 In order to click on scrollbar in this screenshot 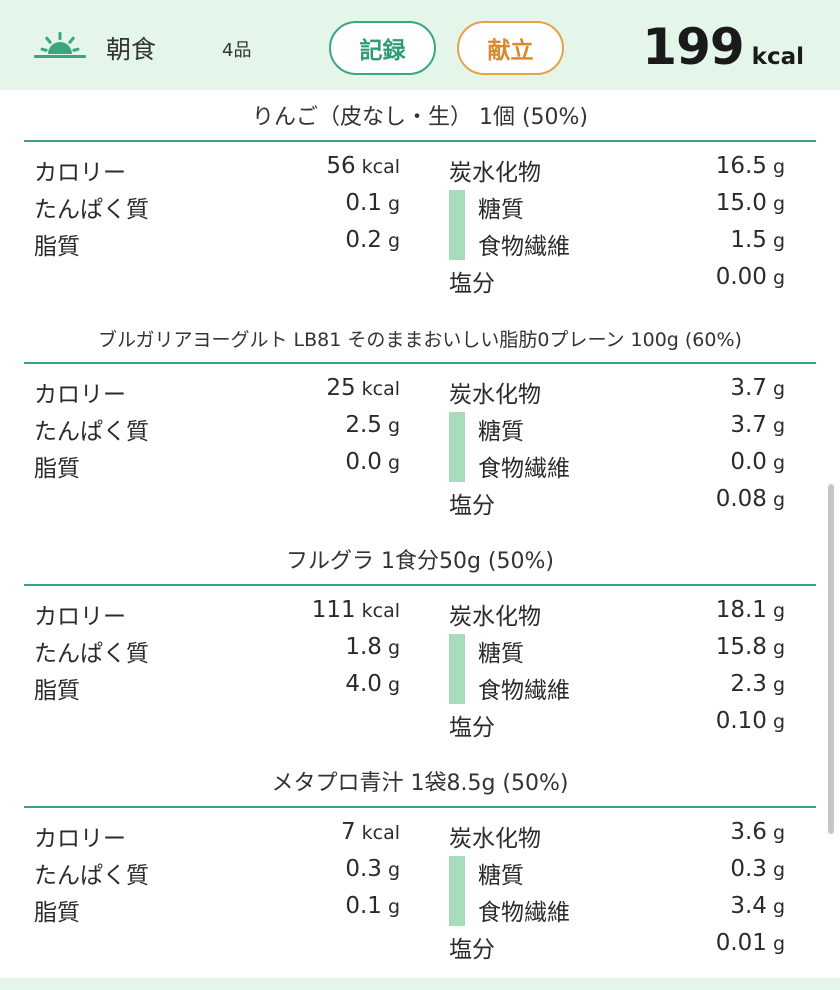, I will do `click(831, 659)`.